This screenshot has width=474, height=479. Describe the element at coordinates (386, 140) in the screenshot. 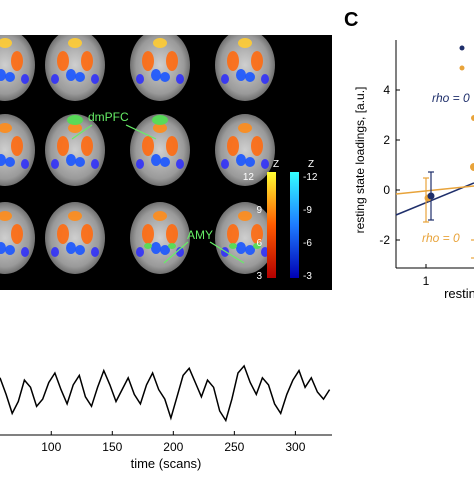

I see `y-tick-label: 2` at that location.